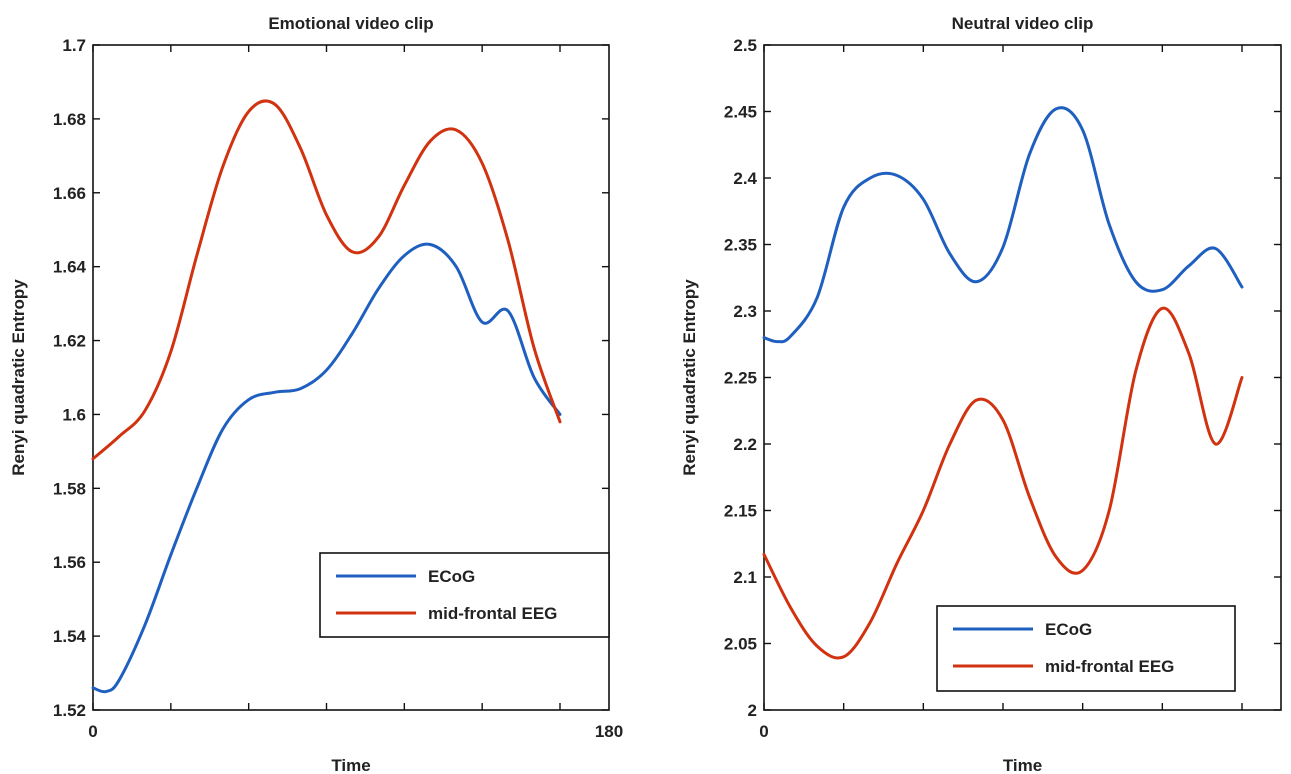  What do you see at coordinates (18, 377) in the screenshot?
I see `emotional-y-axis-label: Renyi quadratic Entropy` at bounding box center [18, 377].